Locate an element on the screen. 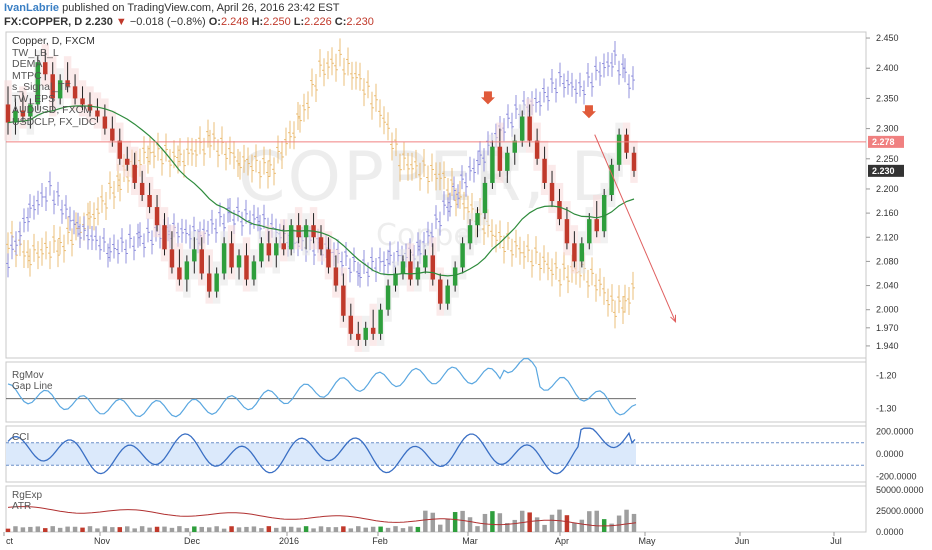 This screenshot has height=550, width=932. close-value: 2.230 is located at coordinates (360, 22).